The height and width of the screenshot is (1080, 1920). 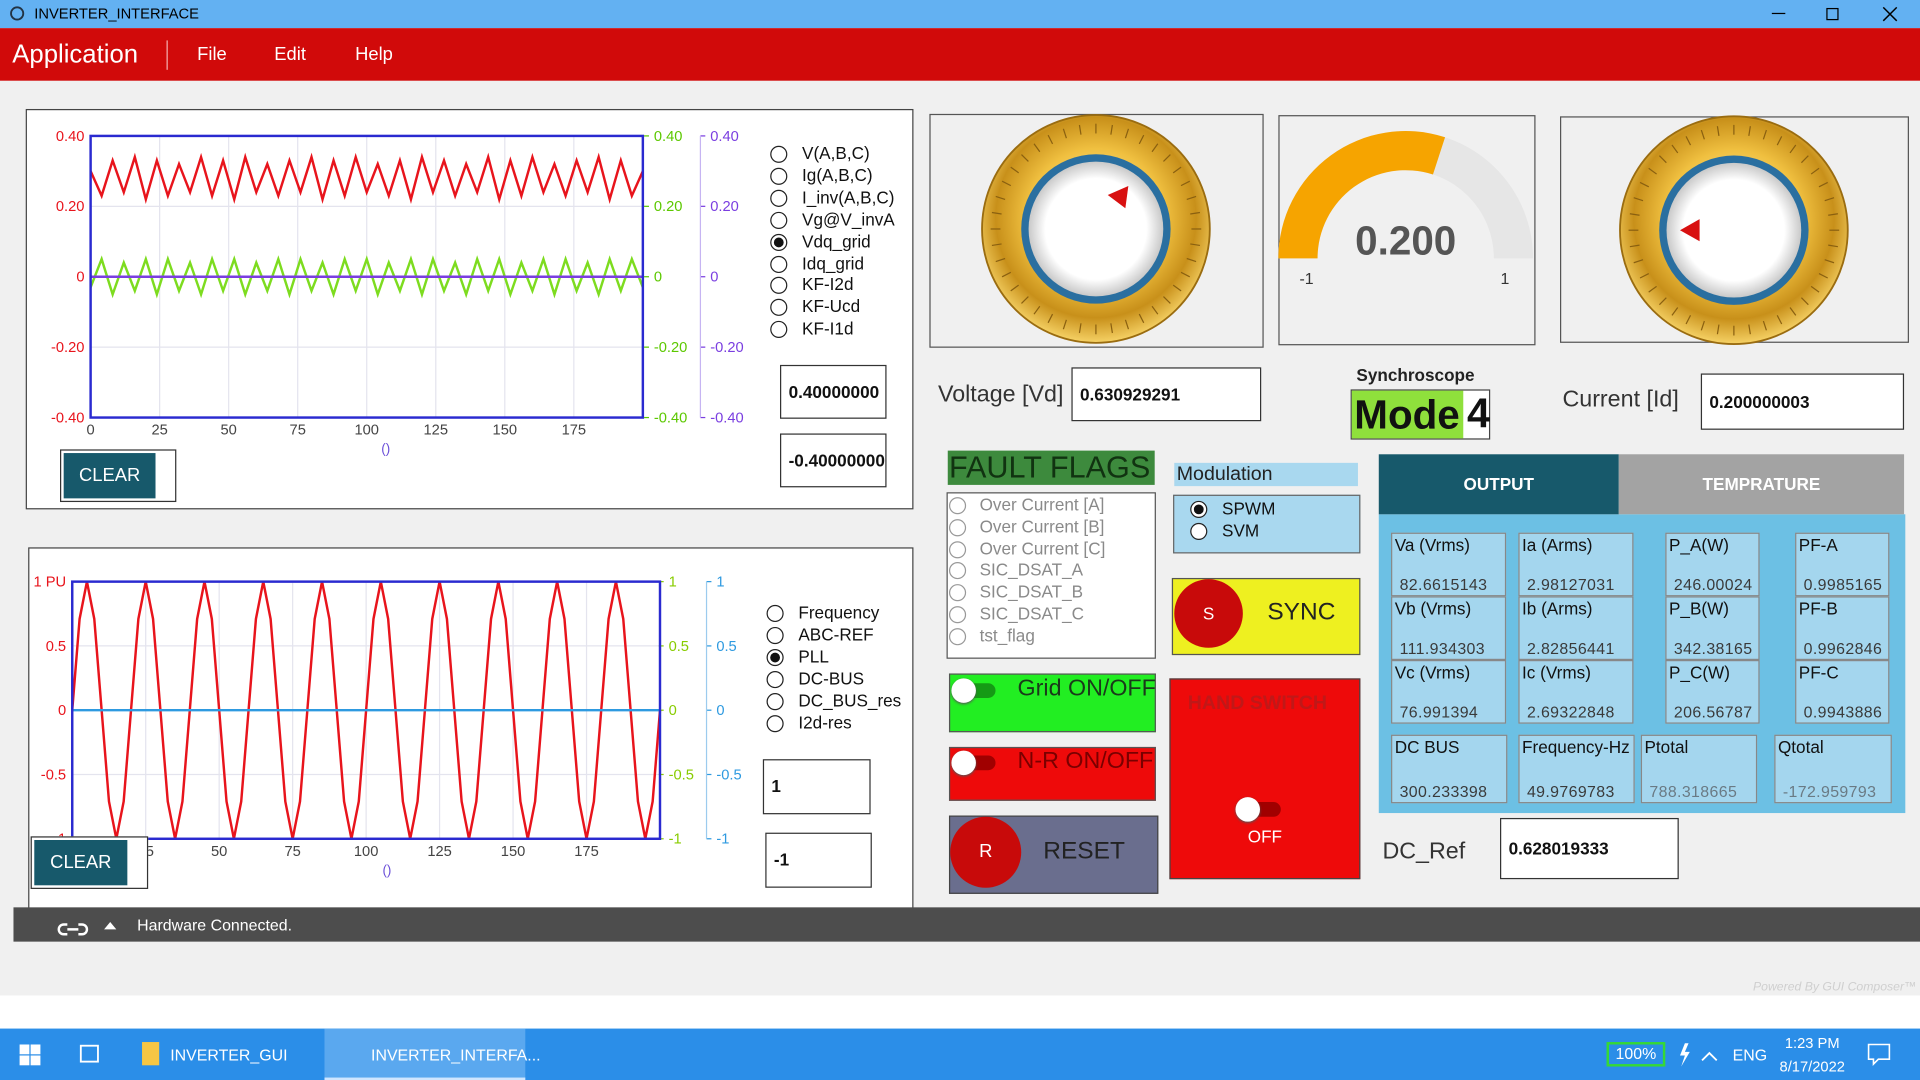 I want to click on legend-label: V(A,B,C), so click(x=836, y=153).